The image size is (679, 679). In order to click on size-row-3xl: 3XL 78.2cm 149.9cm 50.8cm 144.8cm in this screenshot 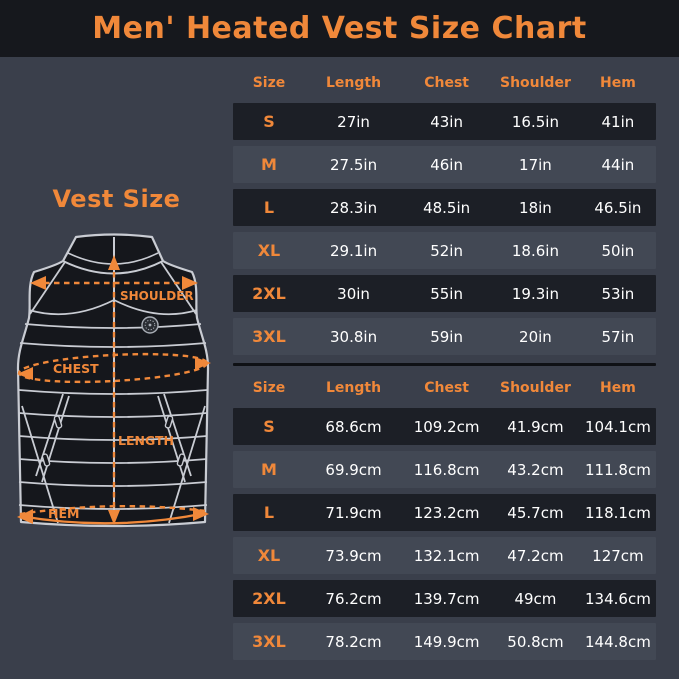, I will do `click(444, 641)`.